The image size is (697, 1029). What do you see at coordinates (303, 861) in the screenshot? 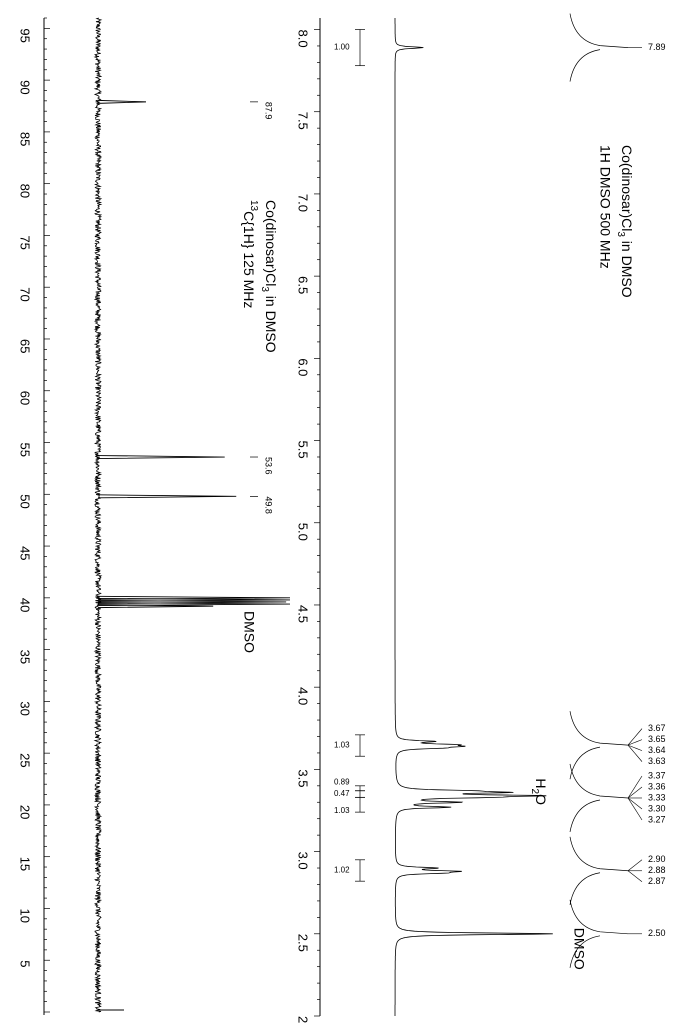
I see `h1-tick-label: 3.0` at bounding box center [303, 861].